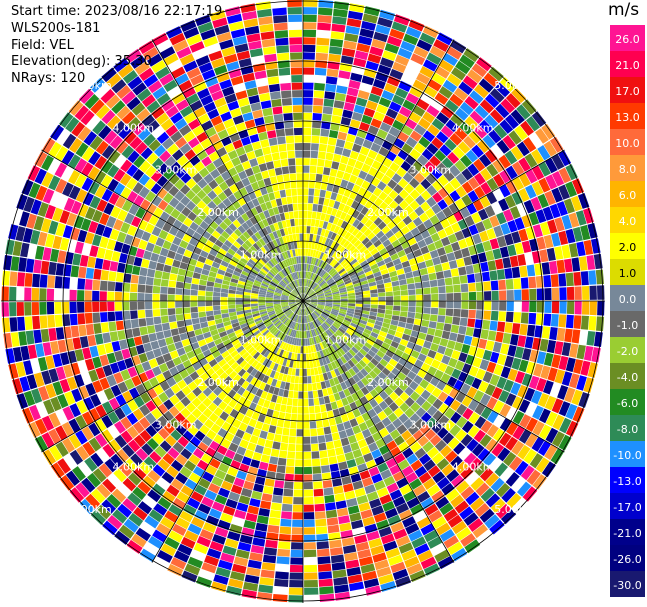 The image size is (647, 607). I want to click on colorbar-segment, so click(627, 38).